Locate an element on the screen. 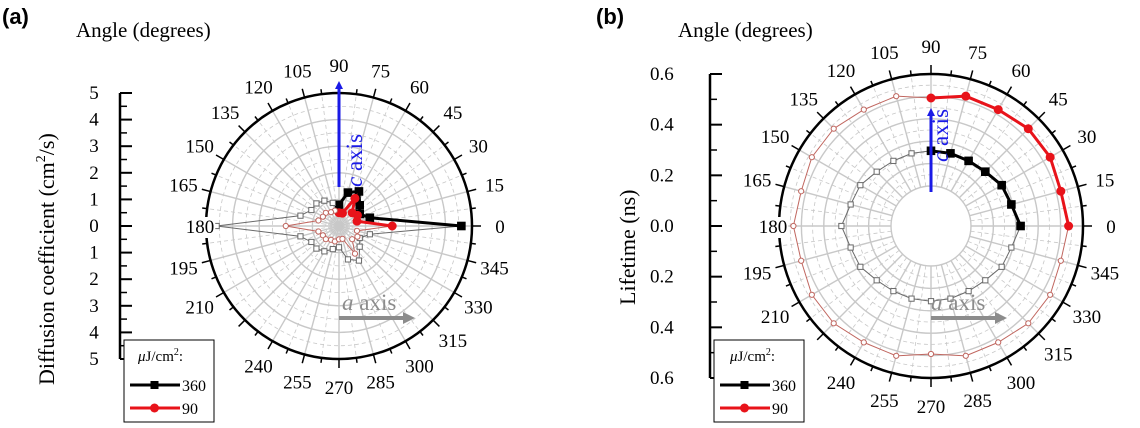  angle-tick-label-300: 300 is located at coordinates (419, 366).